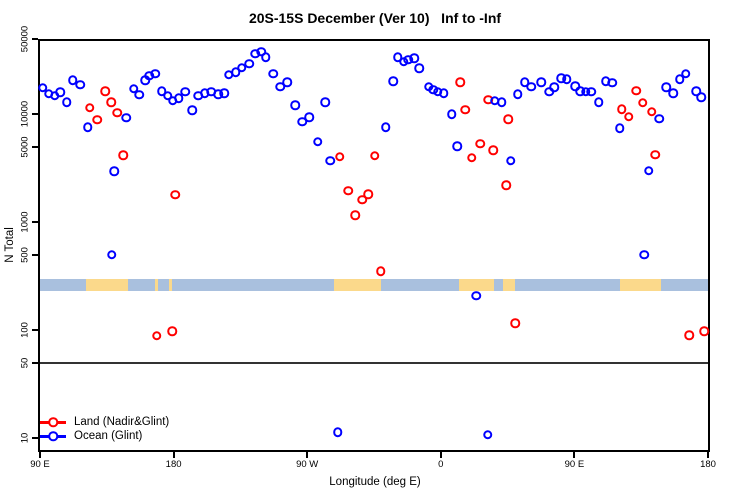  Describe the element at coordinates (25, 146) in the screenshot. I see `y-tick-label: 5000` at that location.